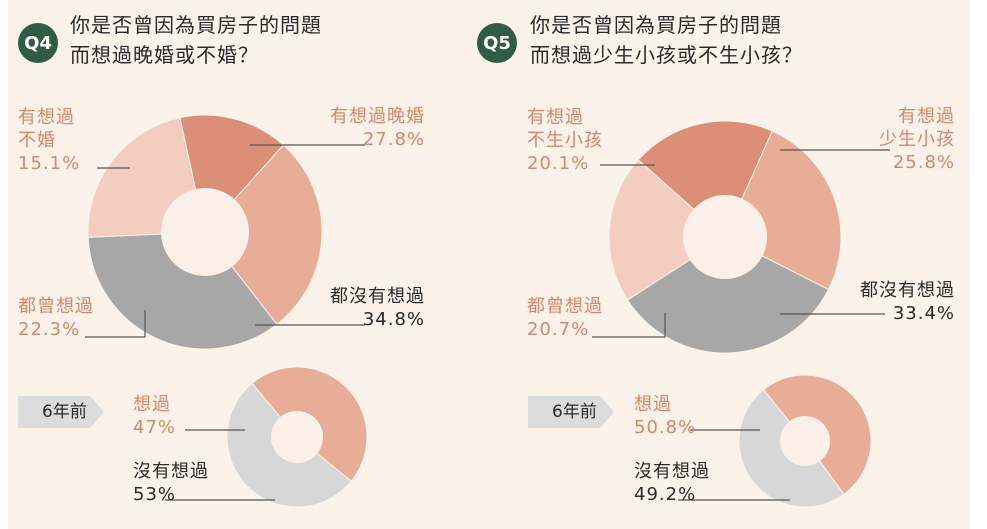  Describe the element at coordinates (565, 318) in the screenshot. I see `q5-label-both: 都曾想過 20.7%` at that location.